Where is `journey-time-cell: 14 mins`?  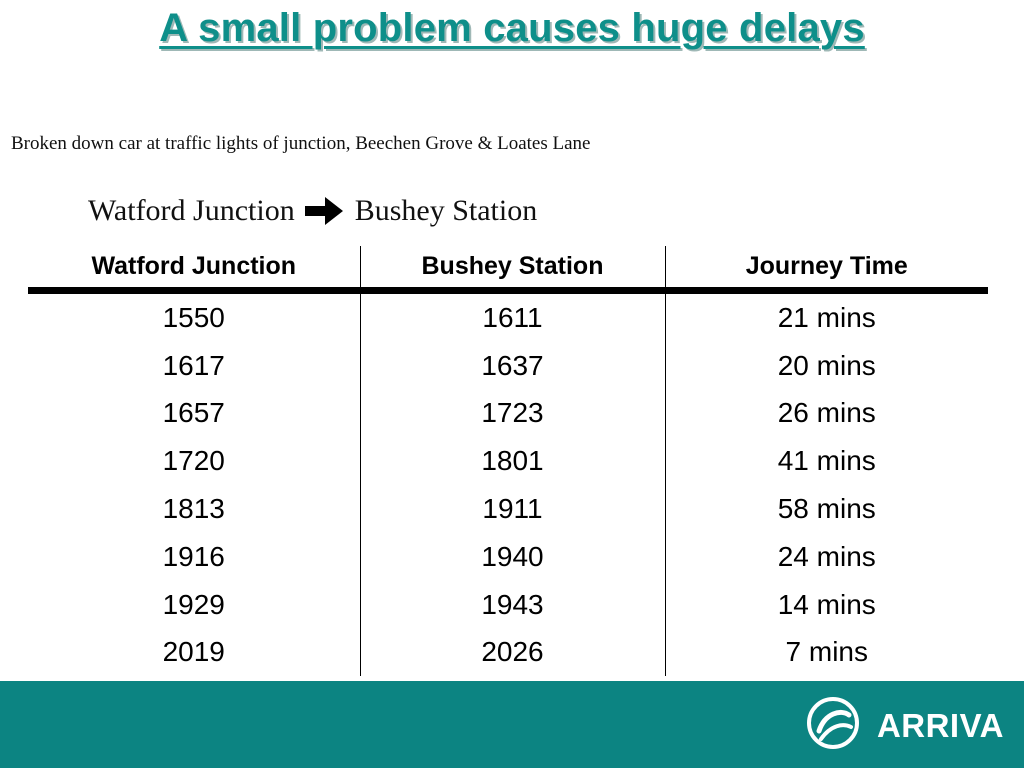
journey-time-cell: 14 mins is located at coordinates (826, 604).